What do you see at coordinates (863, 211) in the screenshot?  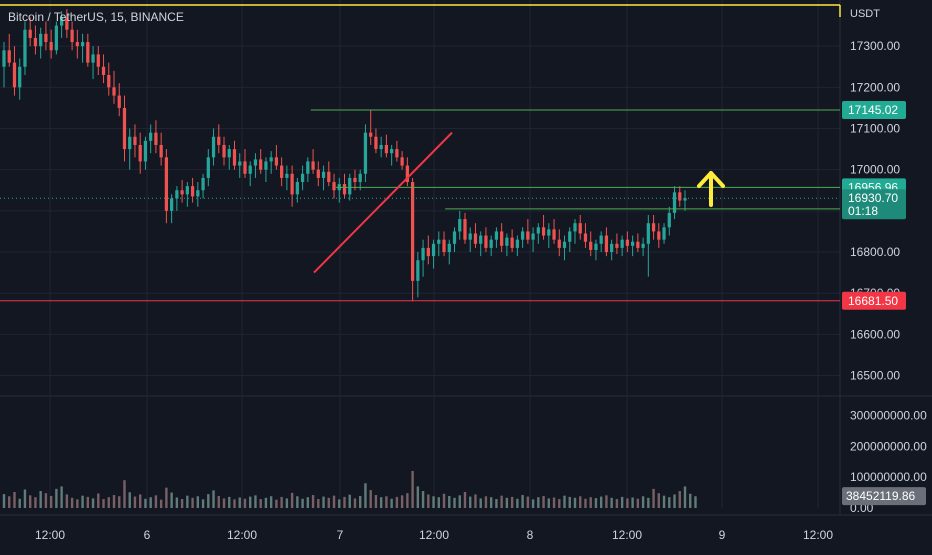 I see `countdown-label: 01:18` at bounding box center [863, 211].